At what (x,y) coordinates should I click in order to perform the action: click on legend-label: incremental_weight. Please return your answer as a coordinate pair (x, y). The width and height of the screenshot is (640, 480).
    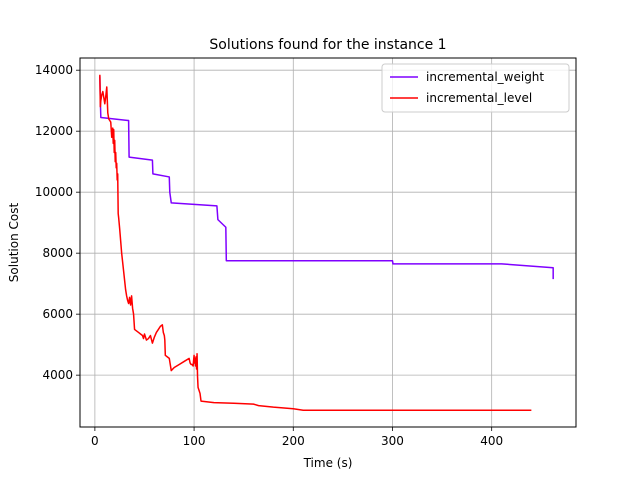
    Looking at the image, I should click on (485, 77).